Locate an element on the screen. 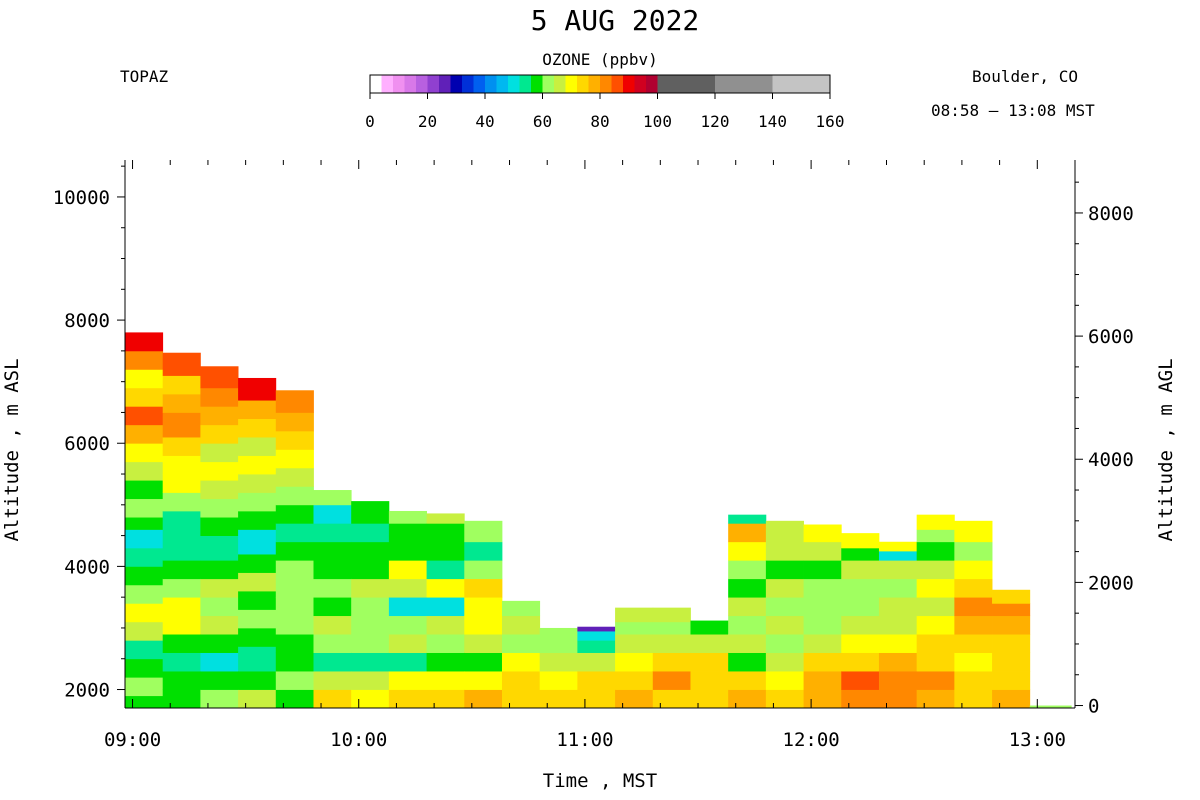  y-left-tick-label: 2000 is located at coordinates (87, 691).